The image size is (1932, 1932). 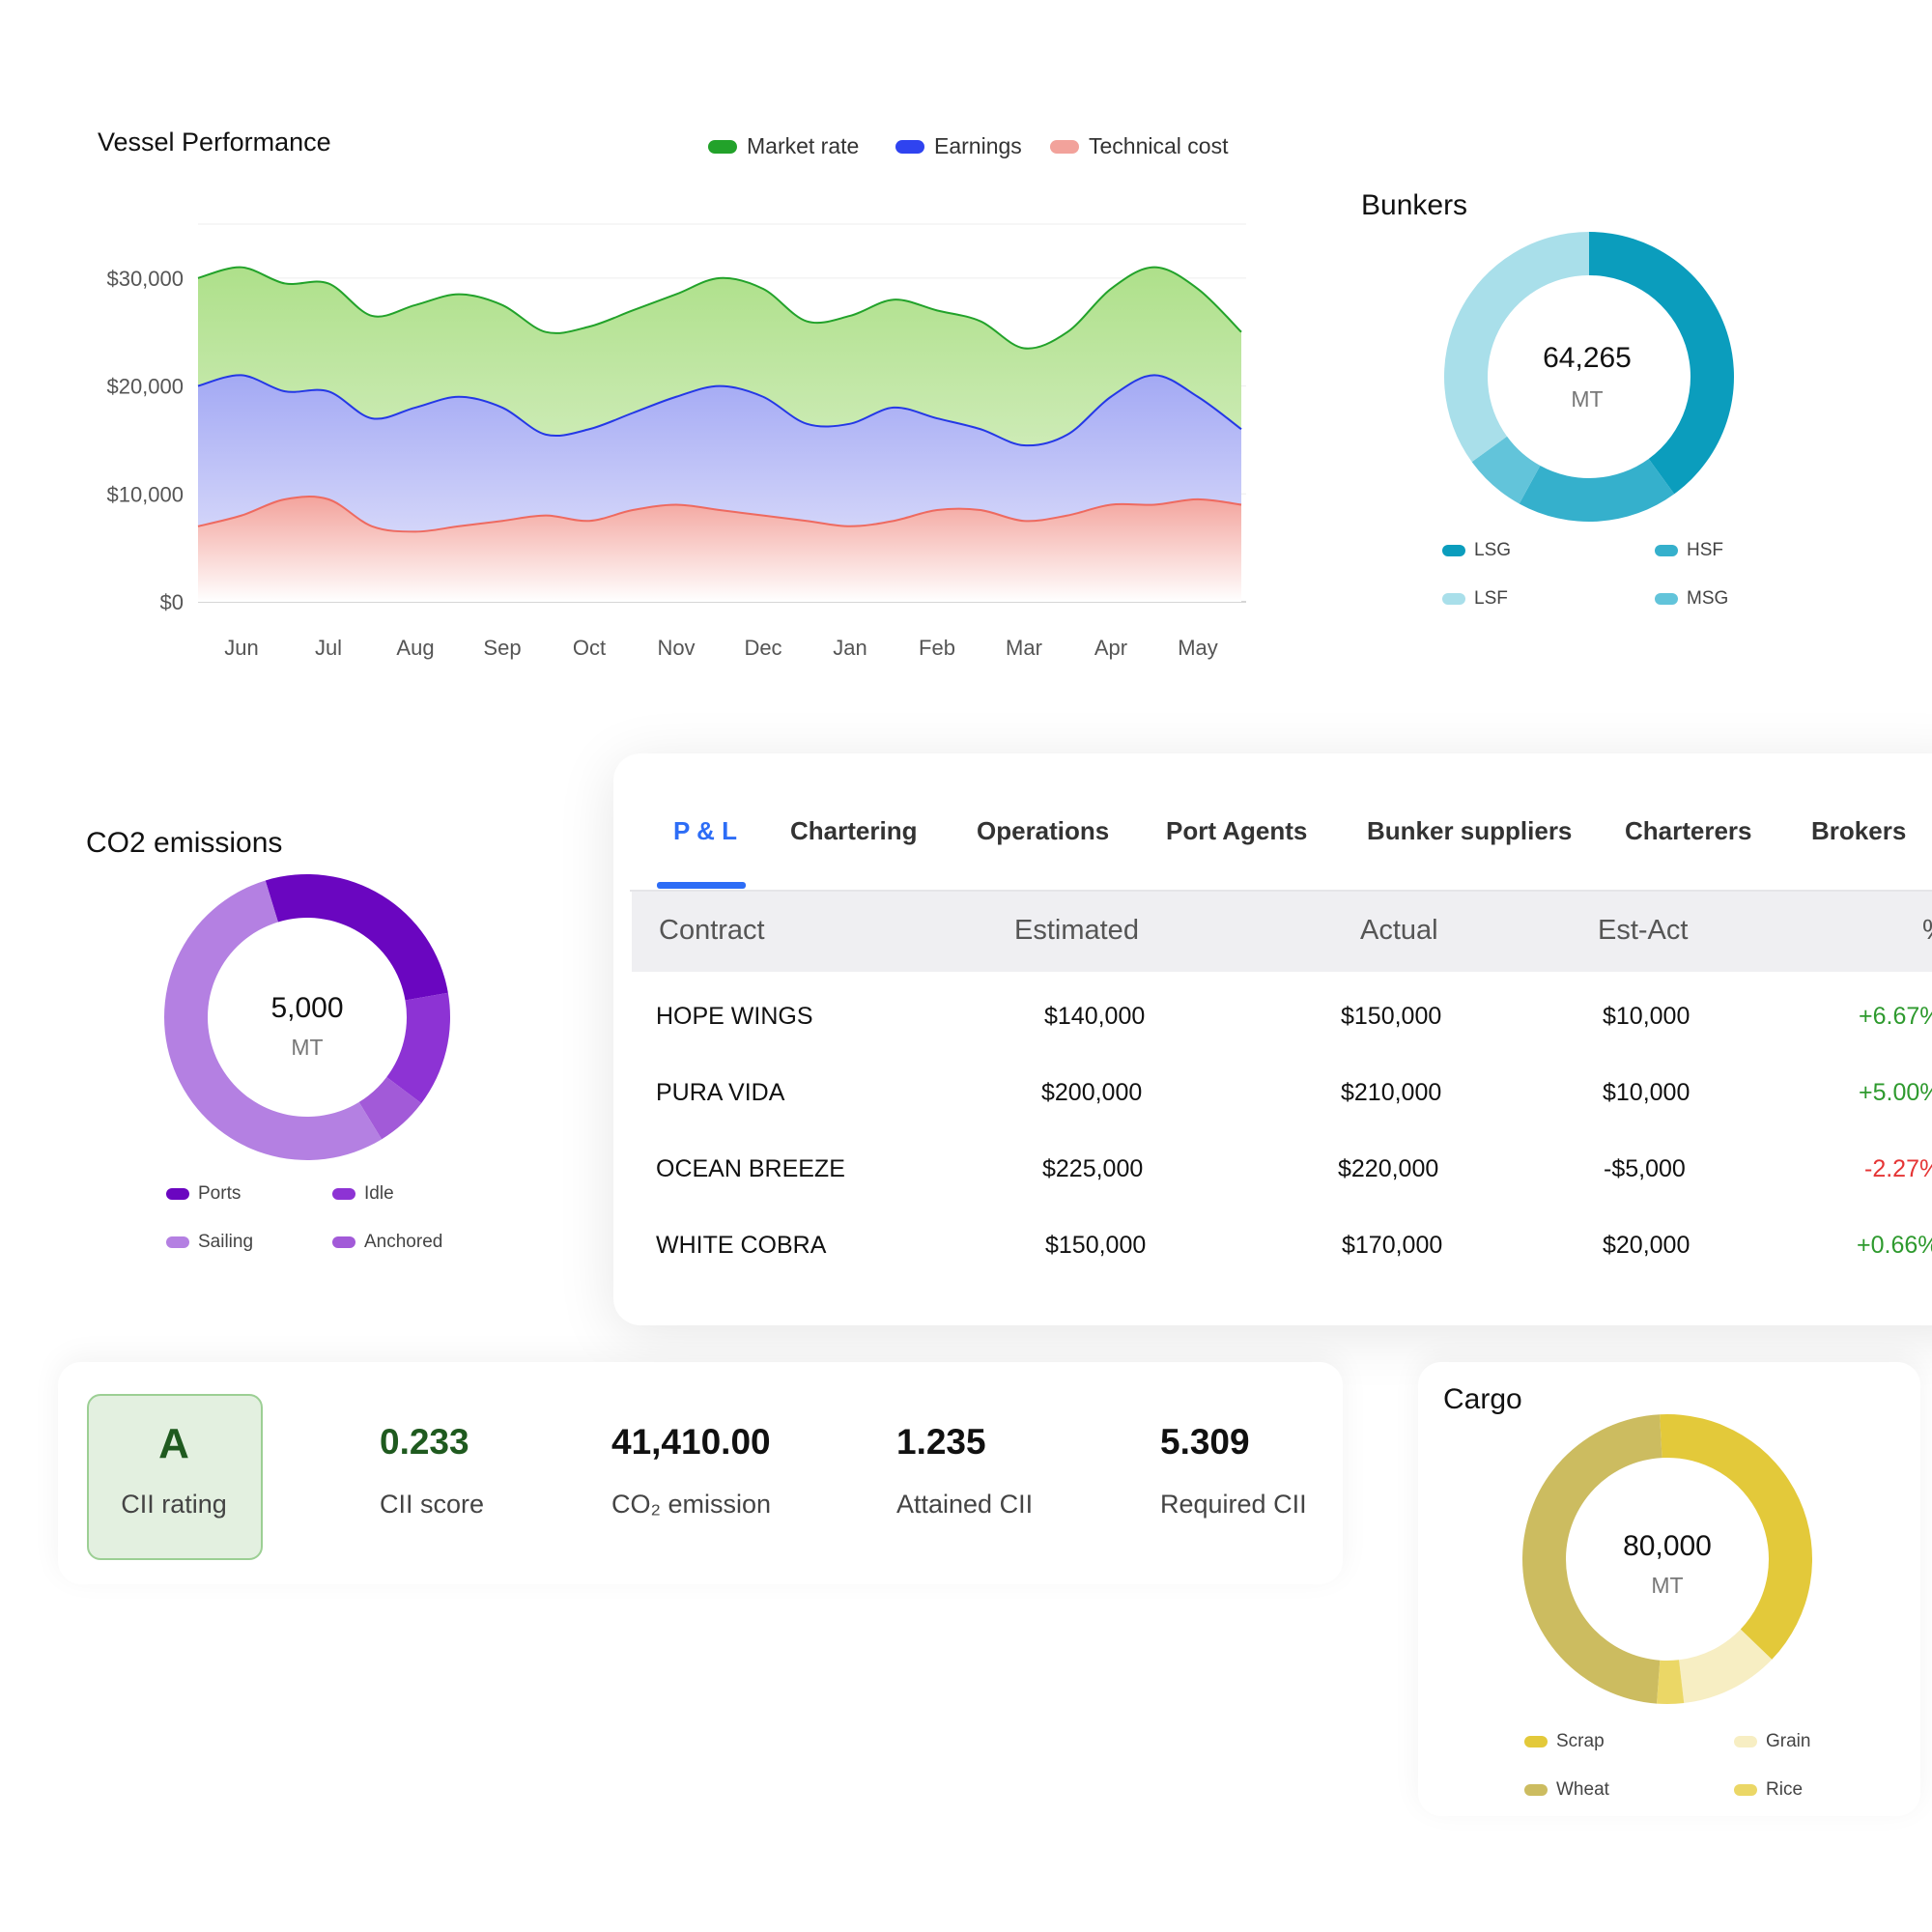 I want to click on cii-rating-badge, so click(x=175, y=1477).